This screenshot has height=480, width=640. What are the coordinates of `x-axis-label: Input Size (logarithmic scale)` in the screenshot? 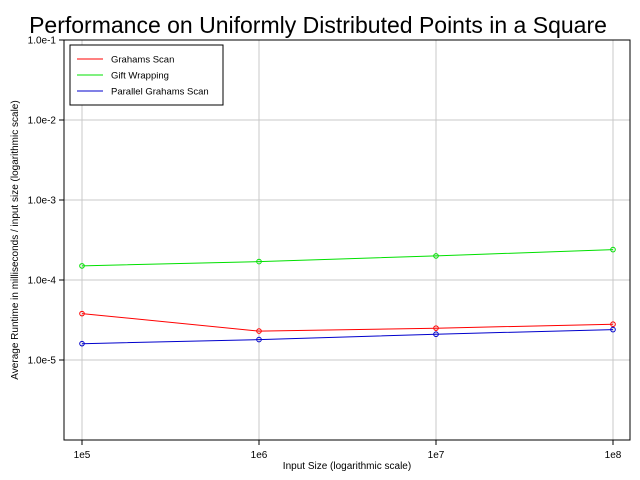 It's located at (347, 466).